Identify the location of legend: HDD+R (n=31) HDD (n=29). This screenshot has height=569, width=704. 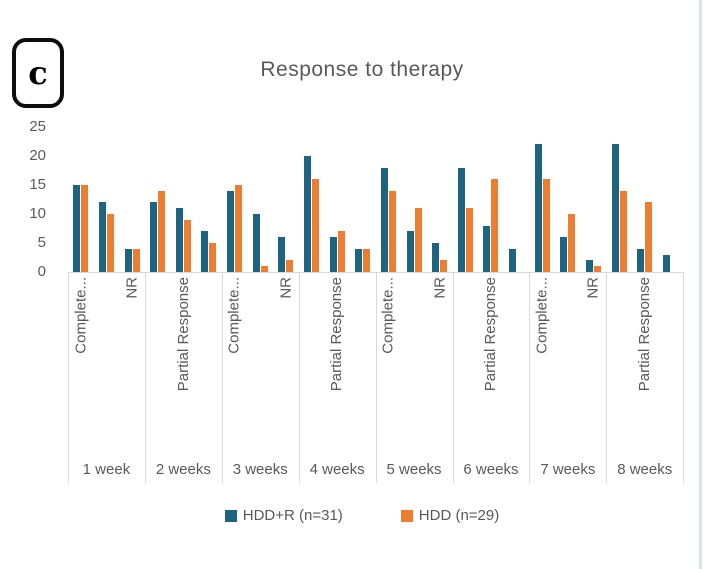
(352, 515).